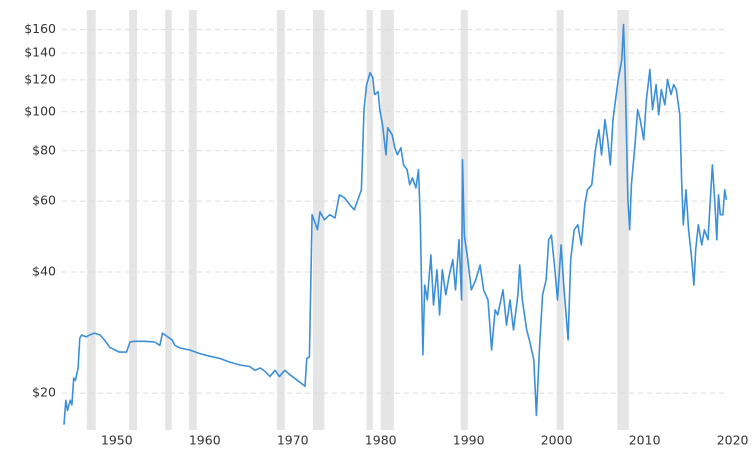 This screenshot has height=451, width=754. What do you see at coordinates (40, 110) in the screenshot?
I see `y-tick-label: $100` at bounding box center [40, 110].